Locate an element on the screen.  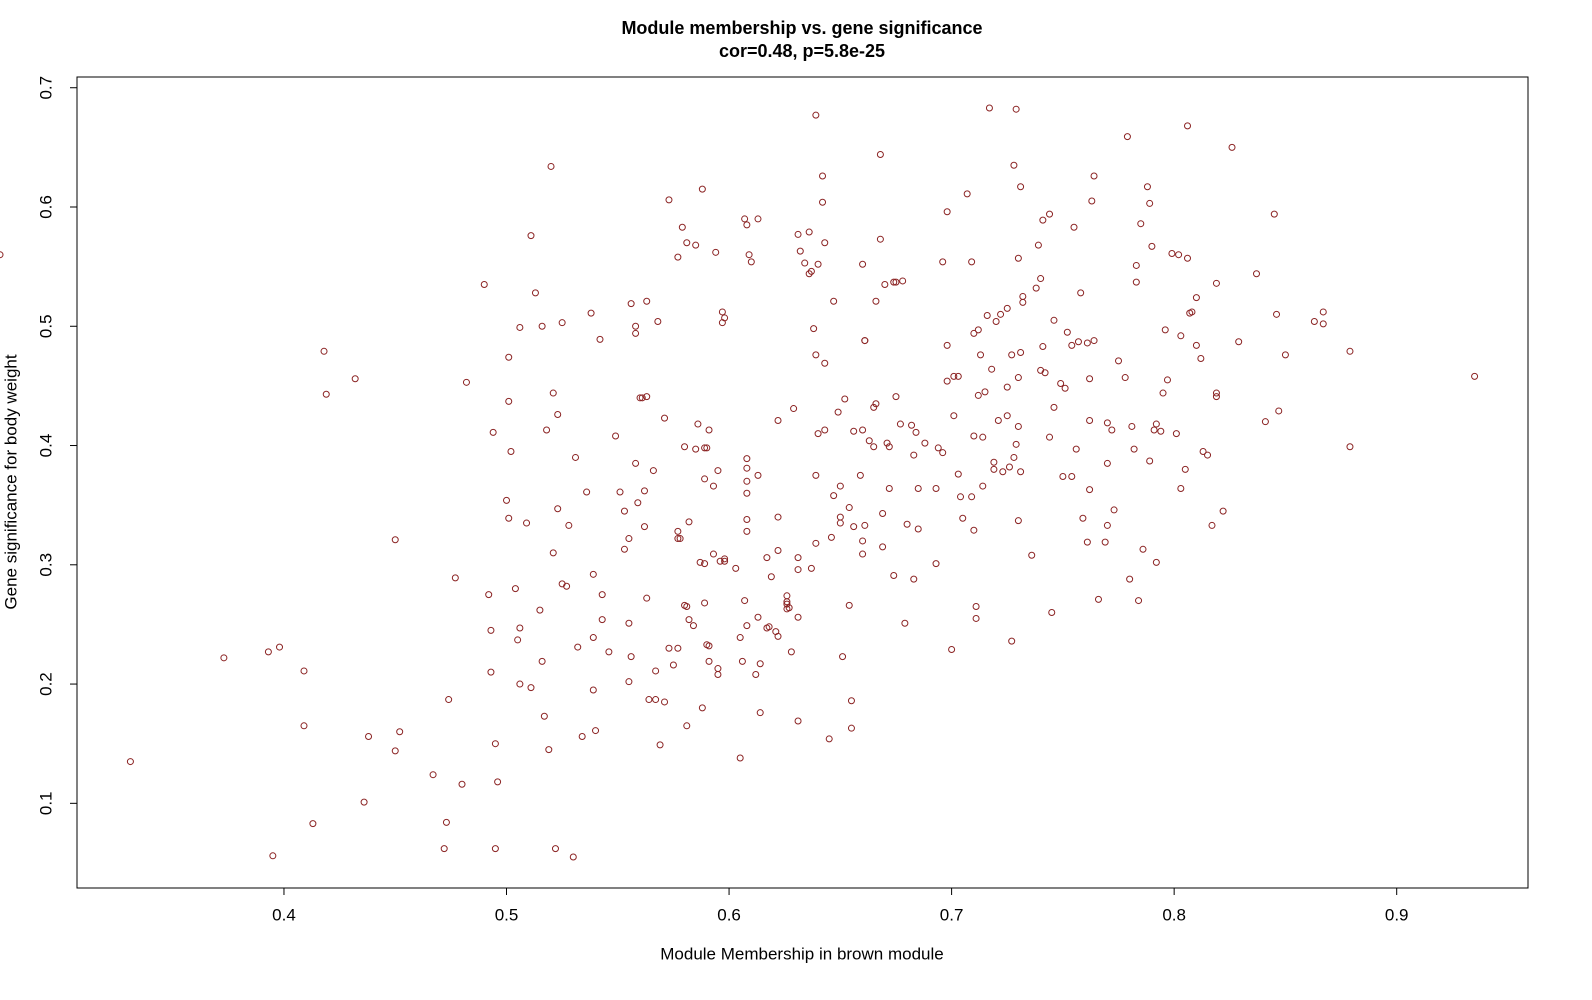
x-tick-label: 0.9 is located at coordinates (1397, 914).